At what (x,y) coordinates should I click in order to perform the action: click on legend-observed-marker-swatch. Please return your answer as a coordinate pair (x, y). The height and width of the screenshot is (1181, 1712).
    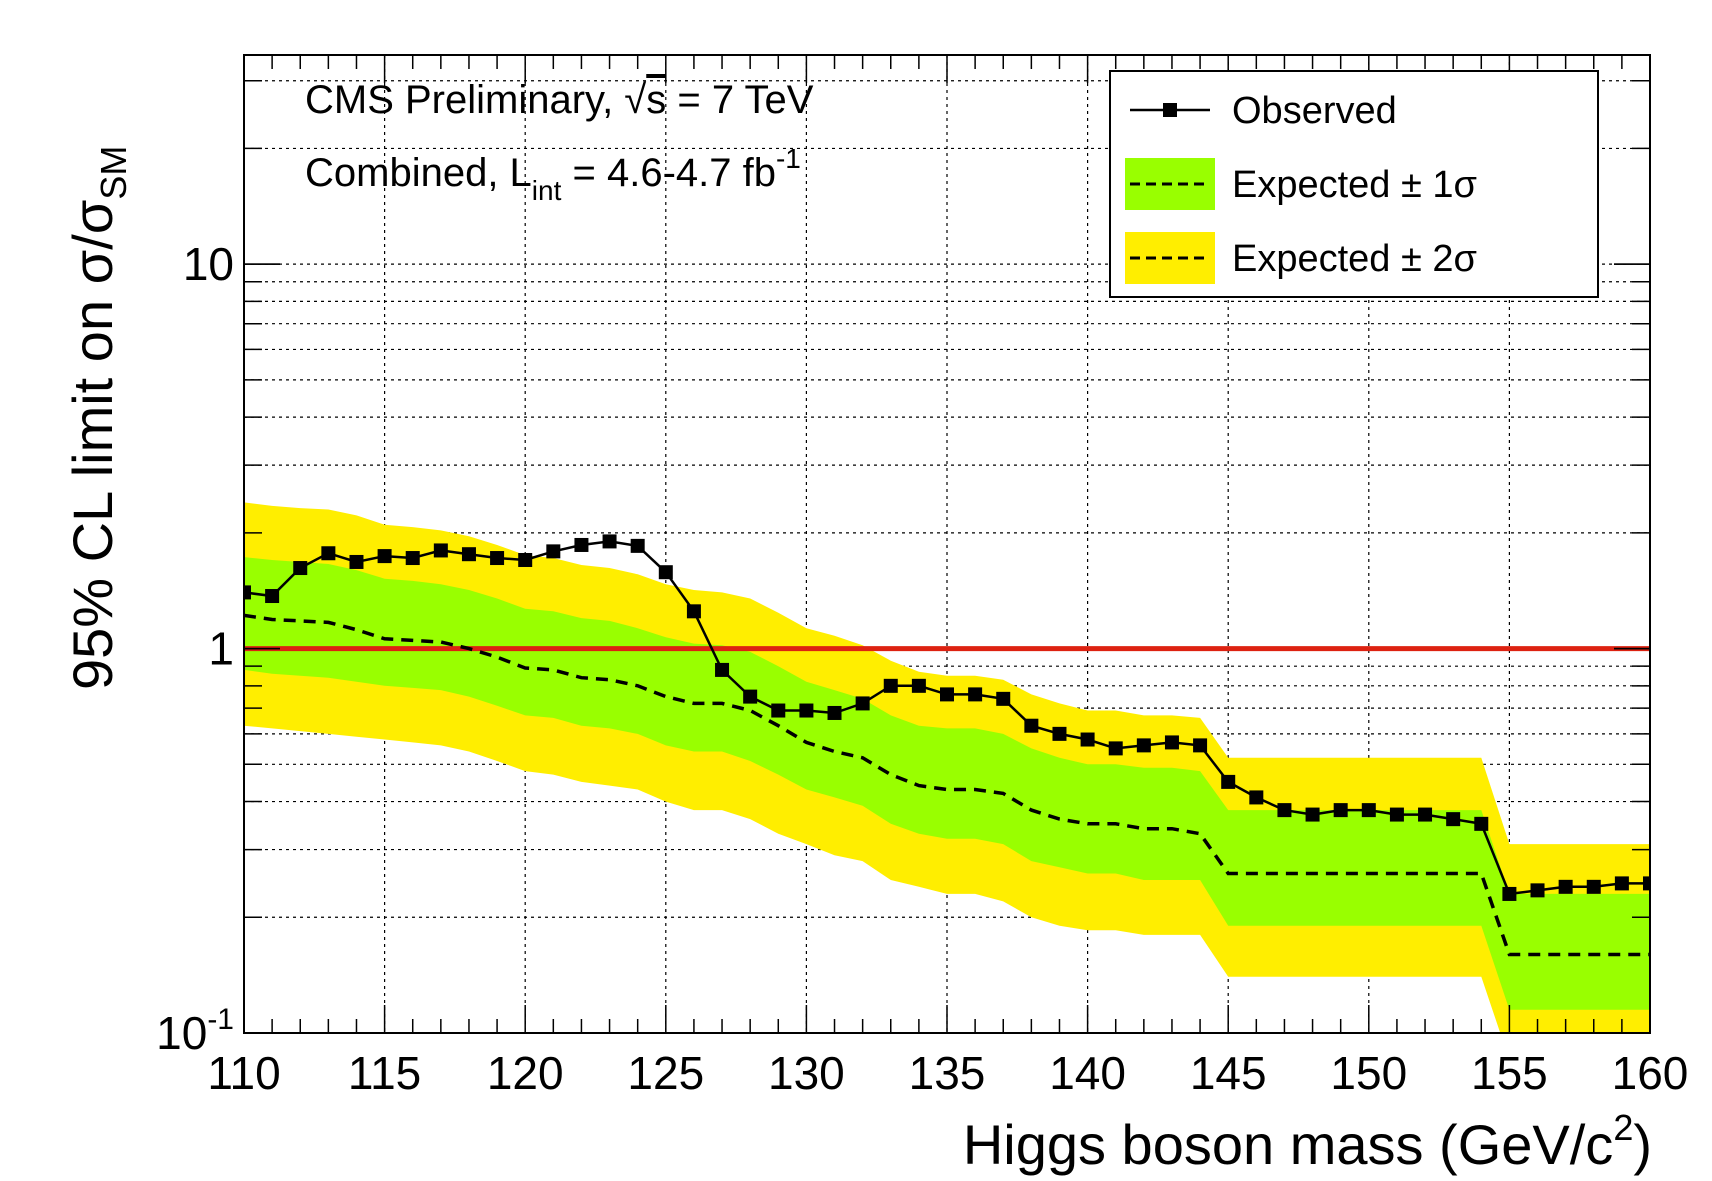
    Looking at the image, I should click on (1170, 110).